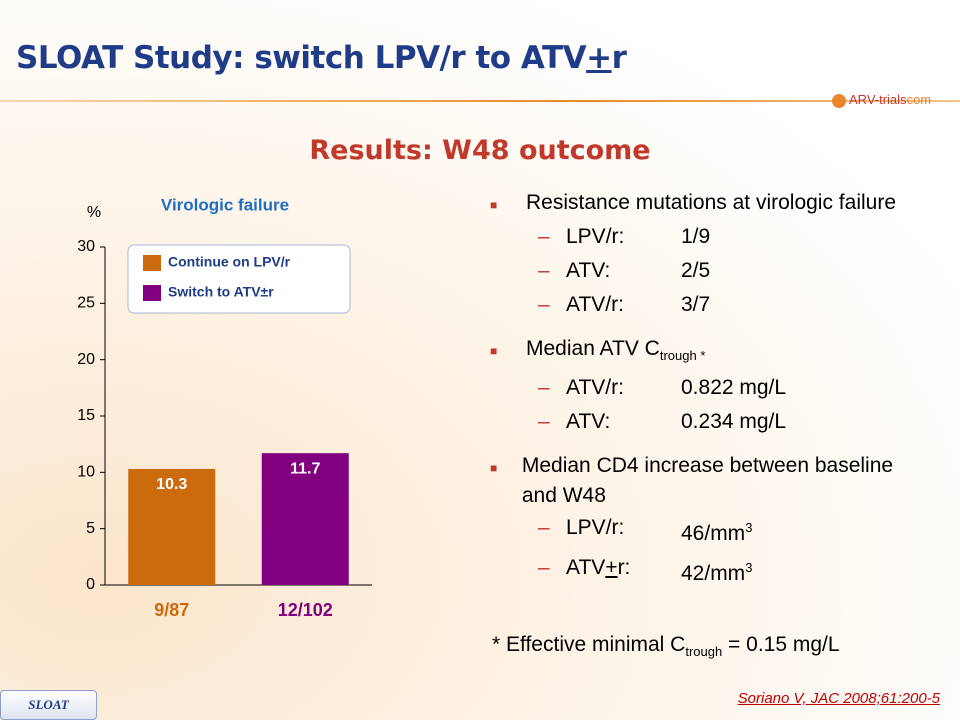  Describe the element at coordinates (480, 150) in the screenshot. I see `subtitle: Results: W48 outcome` at that location.